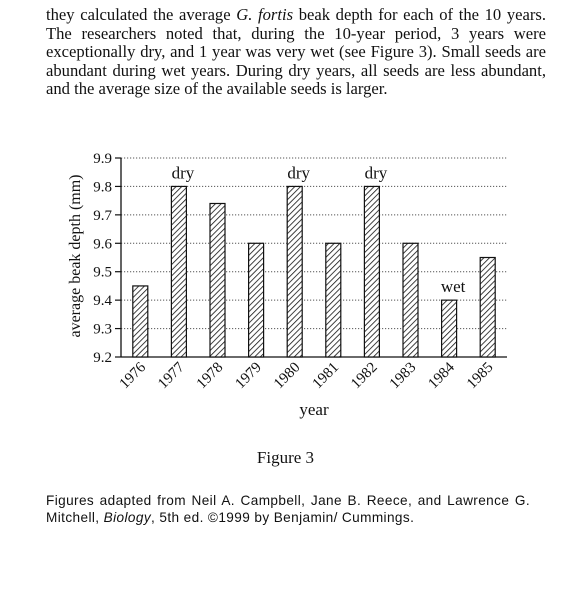 The height and width of the screenshot is (600, 571). I want to click on species-name: G. fortis, so click(265, 14).